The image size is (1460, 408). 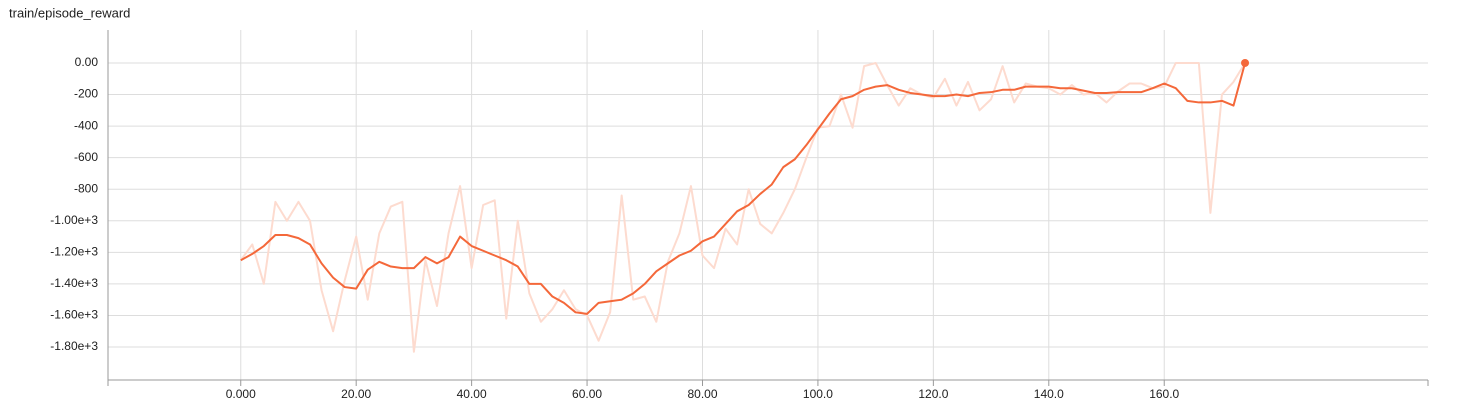 I want to click on y-tick-label: -1.20e+3, so click(x=74, y=252).